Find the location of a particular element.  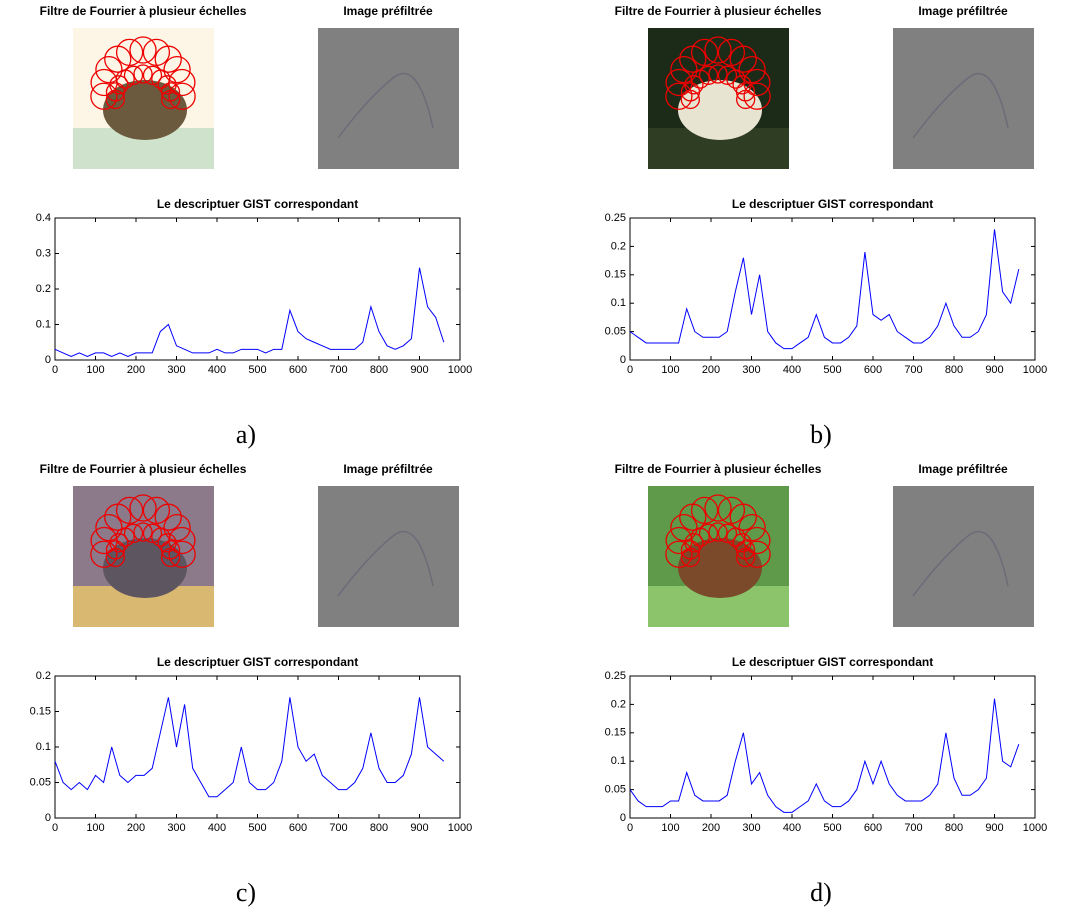

caption: b) is located at coordinates (821, 434).